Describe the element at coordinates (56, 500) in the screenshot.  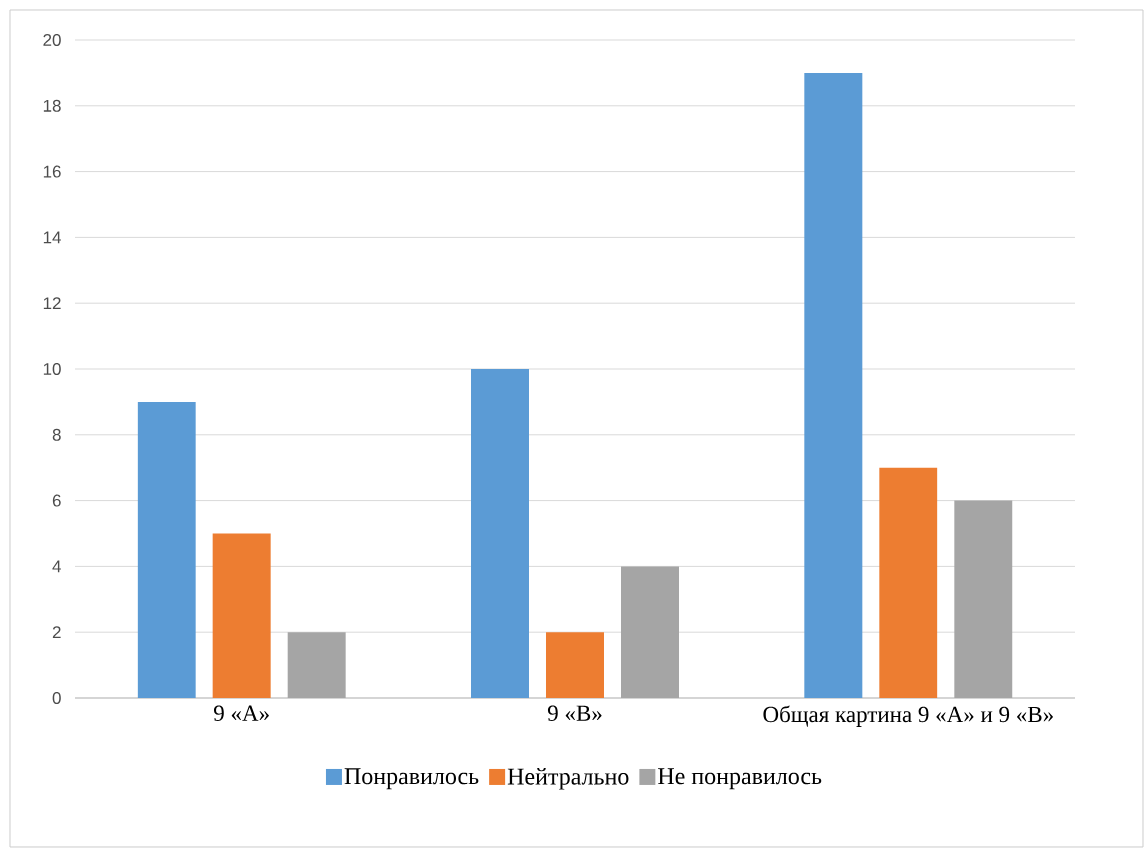
I see `y-tick-label: 6` at that location.